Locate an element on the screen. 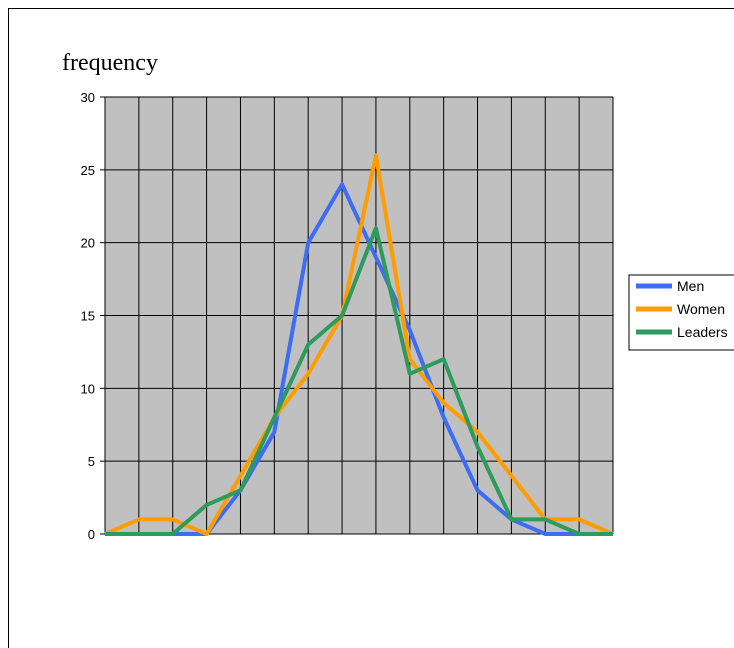 The height and width of the screenshot is (648, 734). y-tick-label: 20 is located at coordinates (88, 243).